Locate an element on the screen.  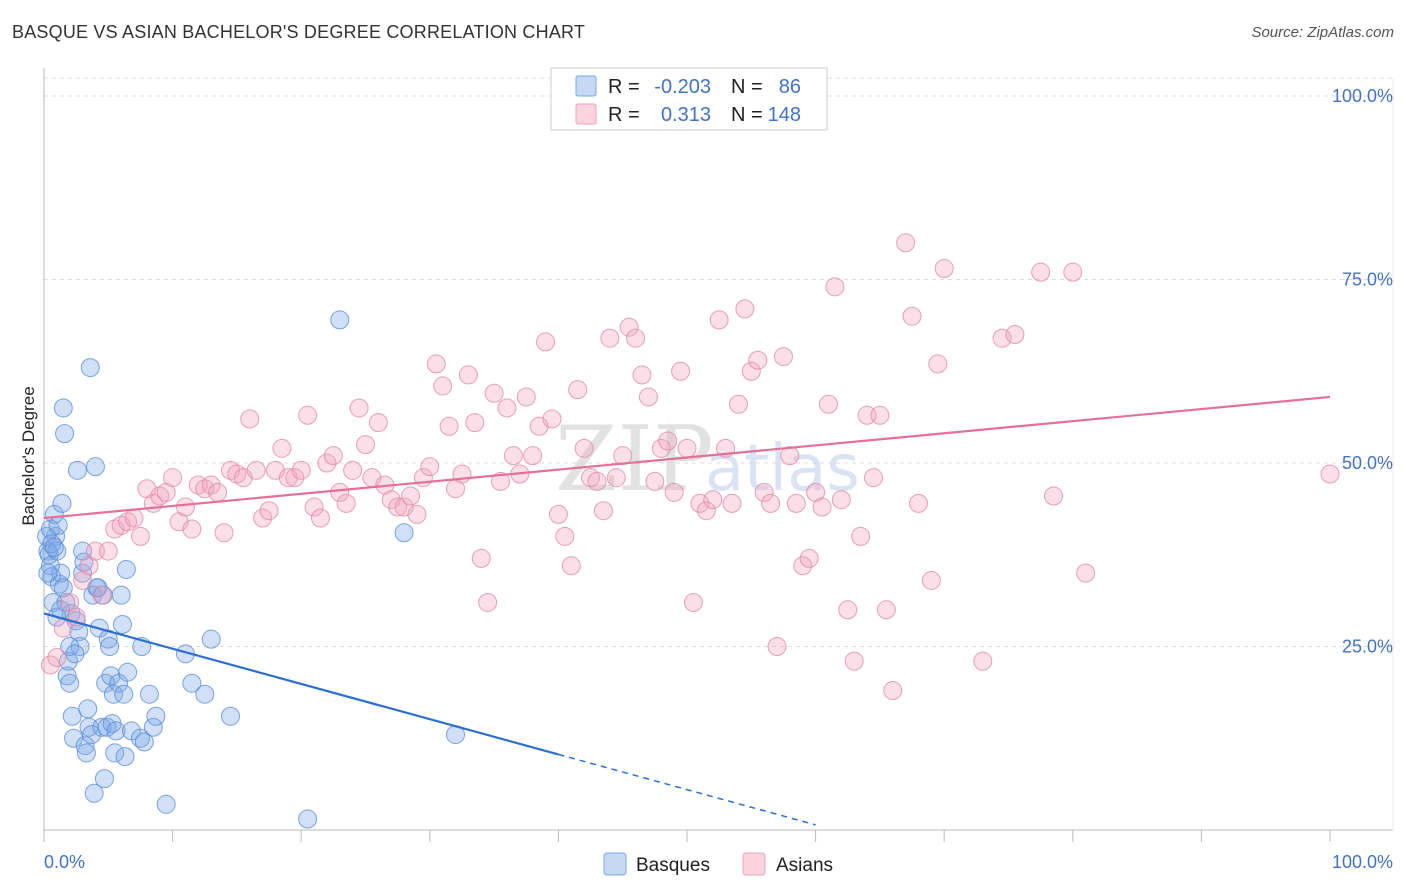
watermark-zip: ZIP is located at coordinates (634, 459).